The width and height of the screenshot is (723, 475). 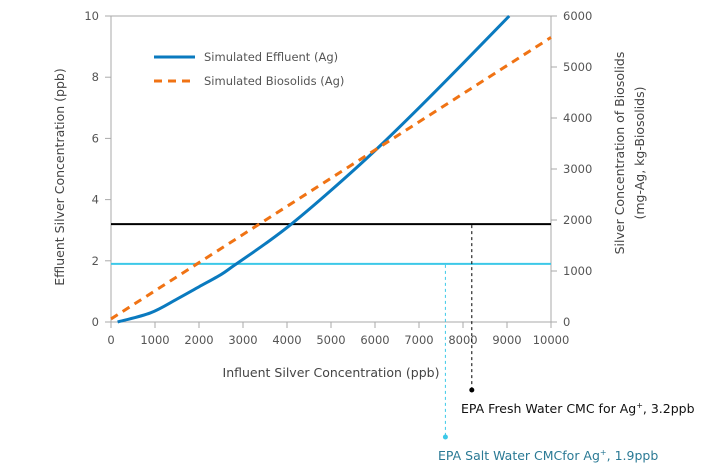 What do you see at coordinates (330, 340) in the screenshot?
I see `x-tick-label: 5000` at bounding box center [330, 340].